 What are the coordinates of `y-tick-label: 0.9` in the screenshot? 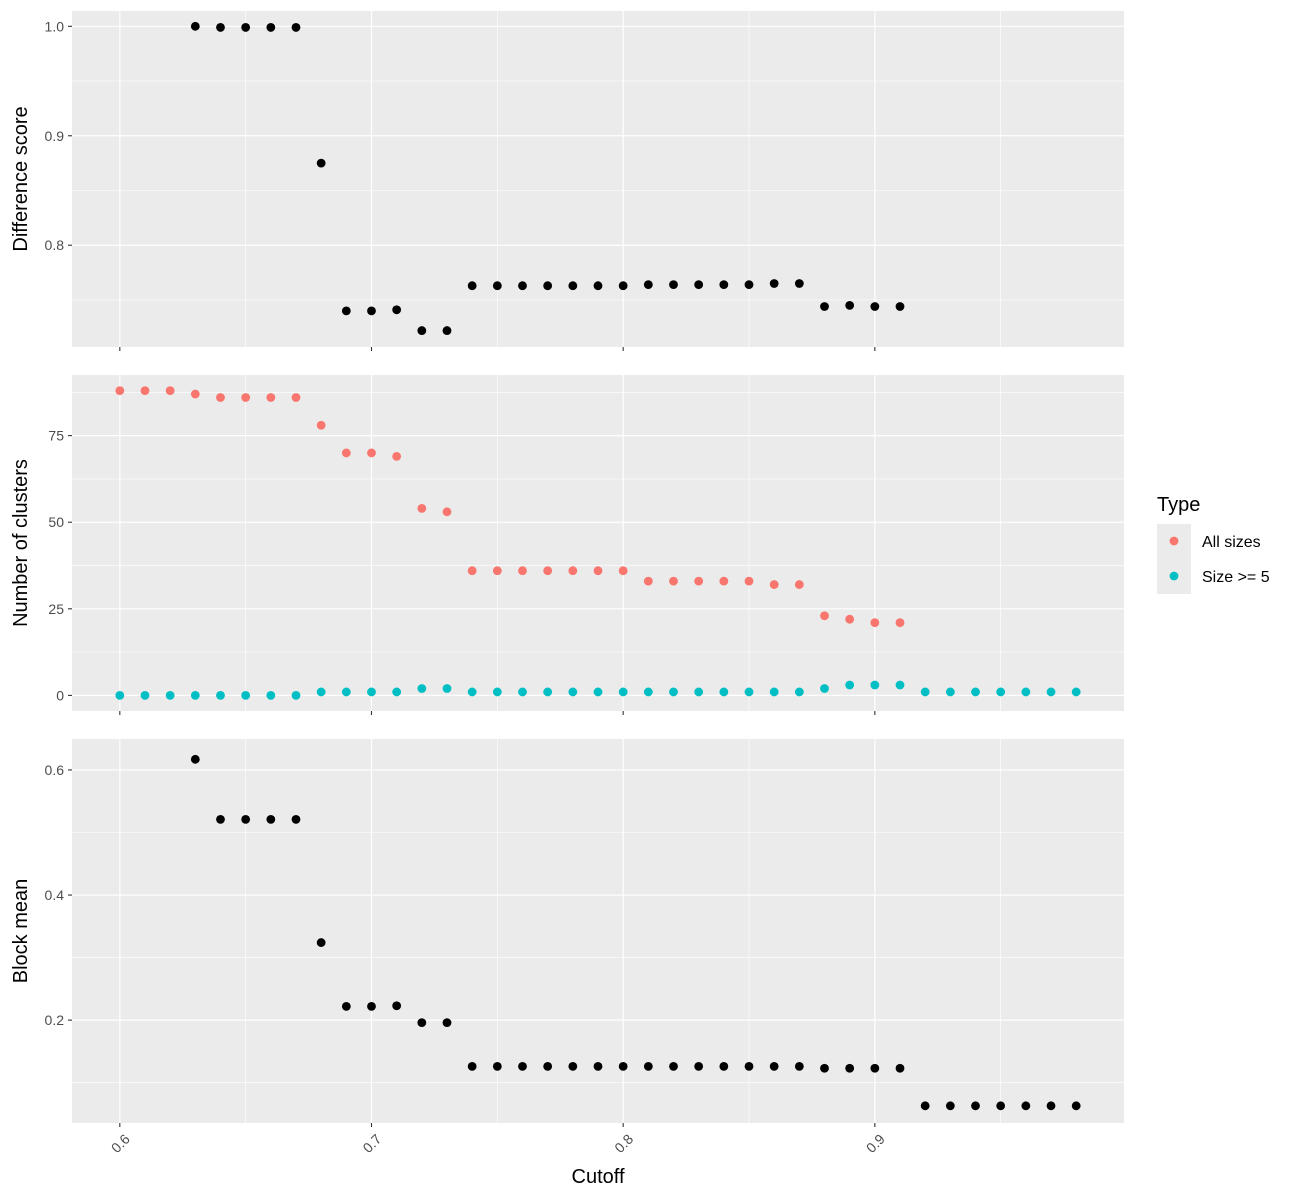 It's located at (55, 136).